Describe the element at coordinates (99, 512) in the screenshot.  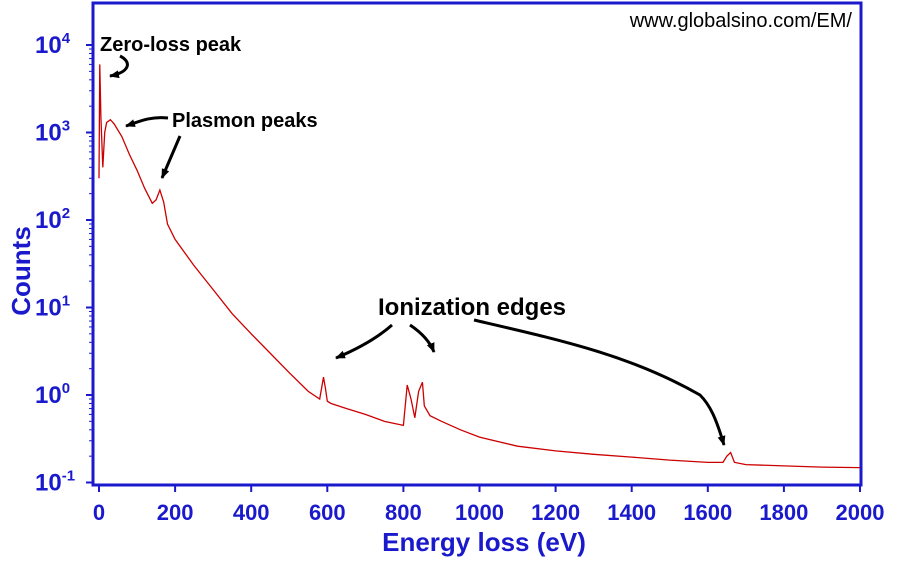
I see `x-tick-label: 0` at that location.